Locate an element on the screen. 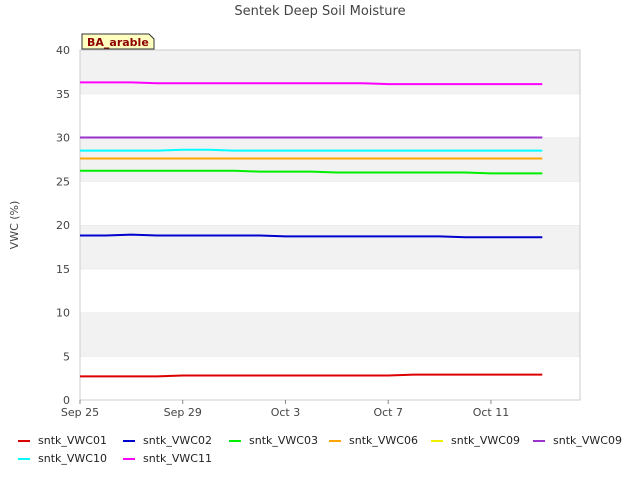 This screenshot has height=480, width=640. x-tick-label: Sep 25 is located at coordinates (80, 412).